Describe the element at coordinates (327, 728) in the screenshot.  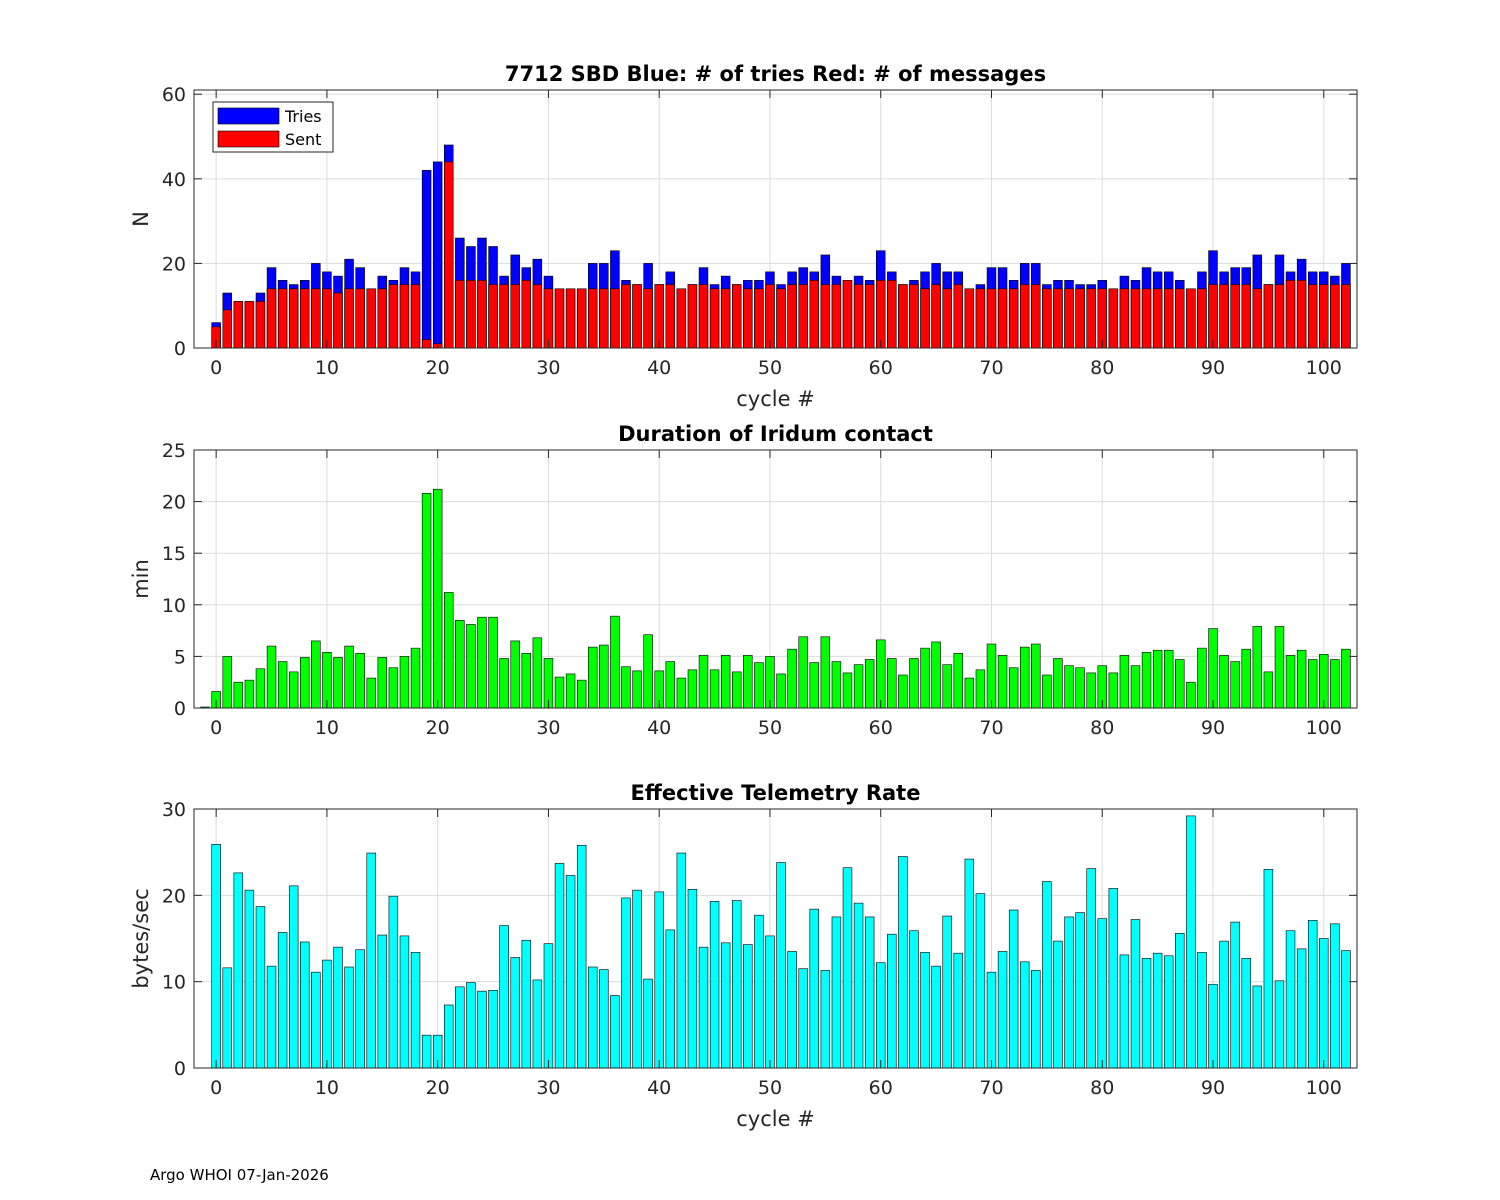
I see `x-tick-label: 10` at that location.